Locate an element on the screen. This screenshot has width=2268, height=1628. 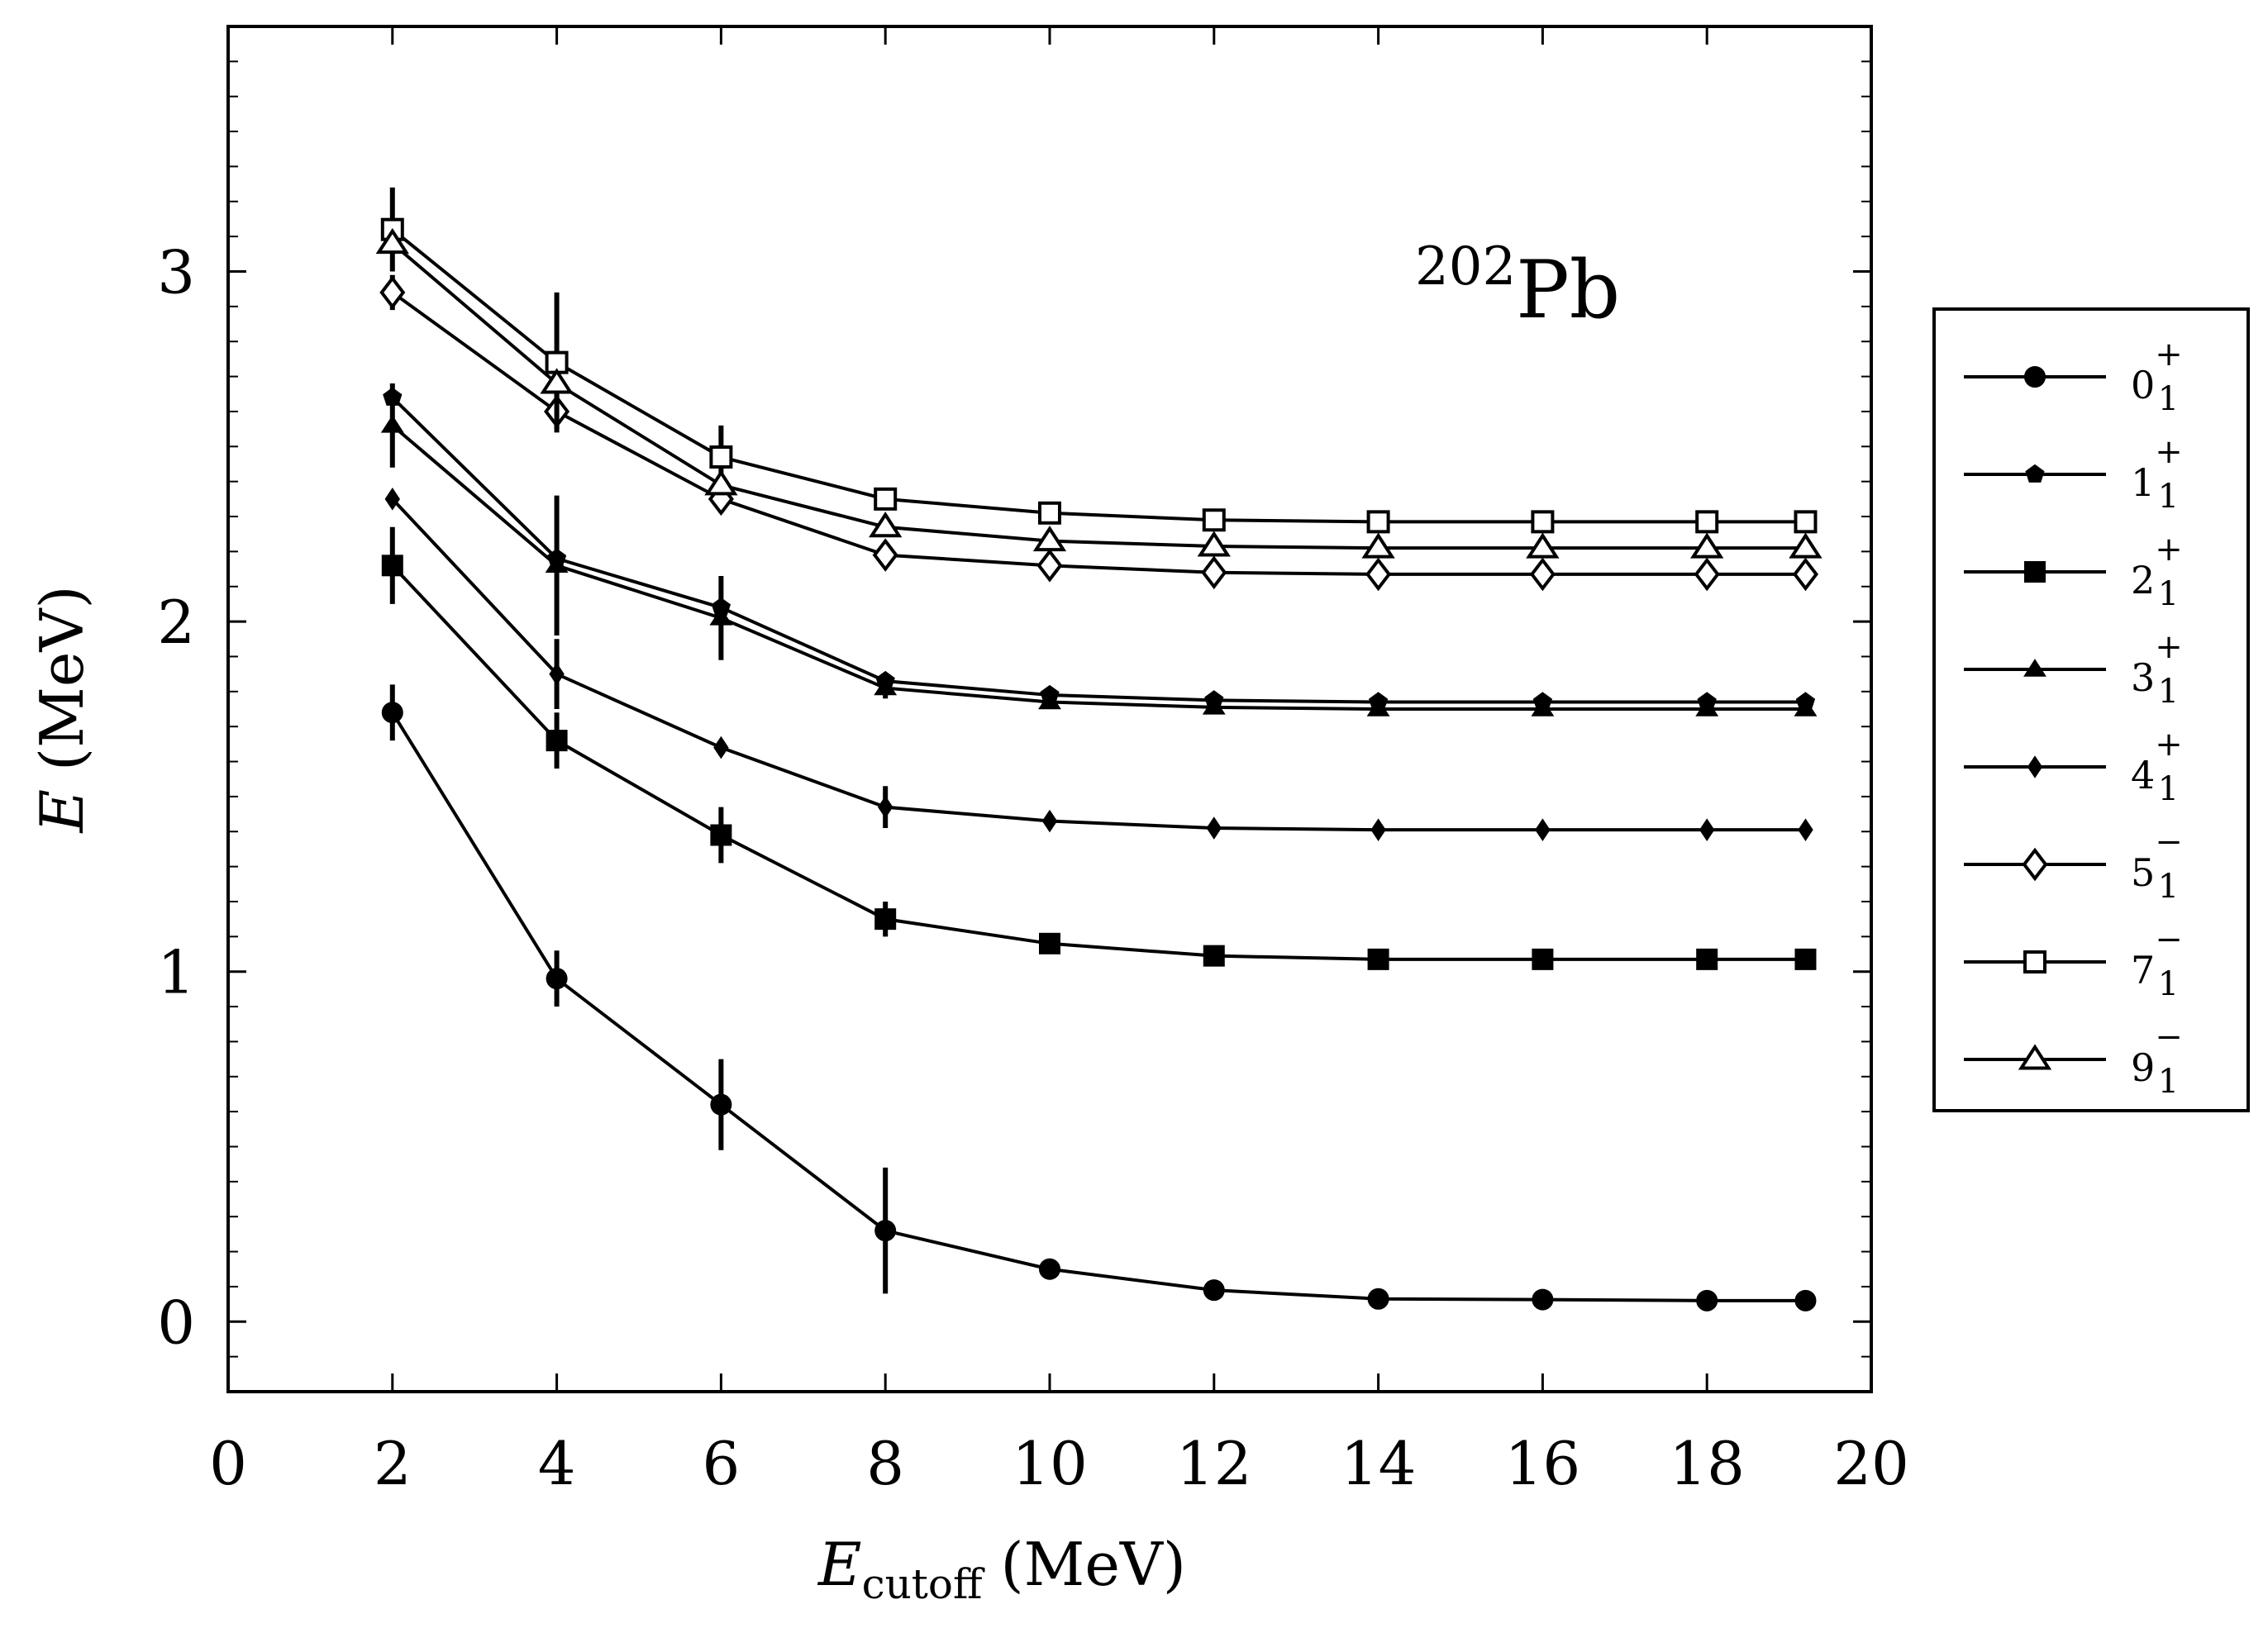
legend-label-parity: − is located at coordinates (2169, 1037).